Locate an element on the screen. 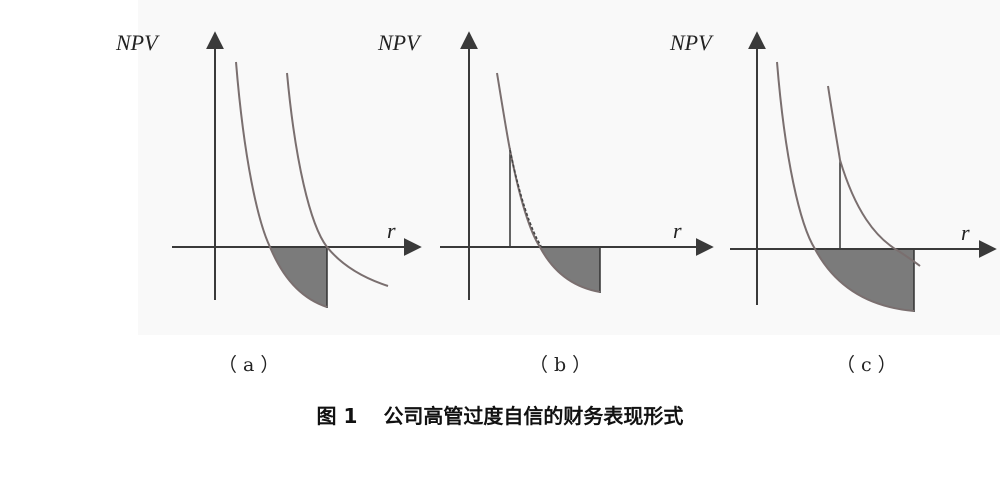 The height and width of the screenshot is (477, 1000). caption-label: 图 1 is located at coordinates (337, 416).